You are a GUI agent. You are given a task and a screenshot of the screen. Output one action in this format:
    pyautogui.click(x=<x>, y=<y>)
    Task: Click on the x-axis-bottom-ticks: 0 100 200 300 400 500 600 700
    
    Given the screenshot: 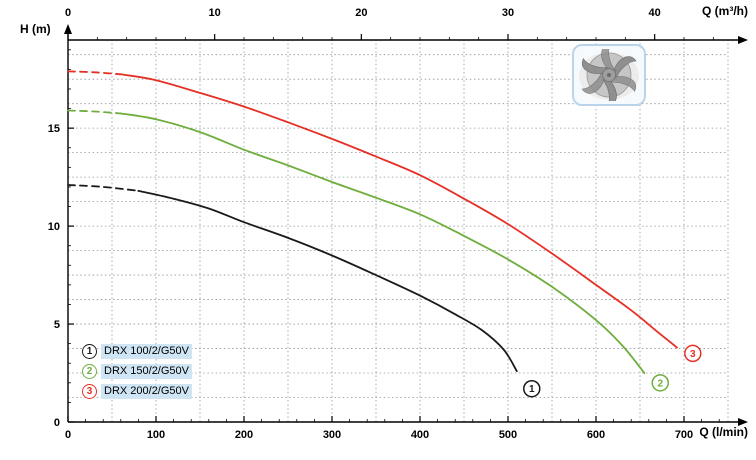 What is the action you would take?
    pyautogui.click(x=392, y=428)
    